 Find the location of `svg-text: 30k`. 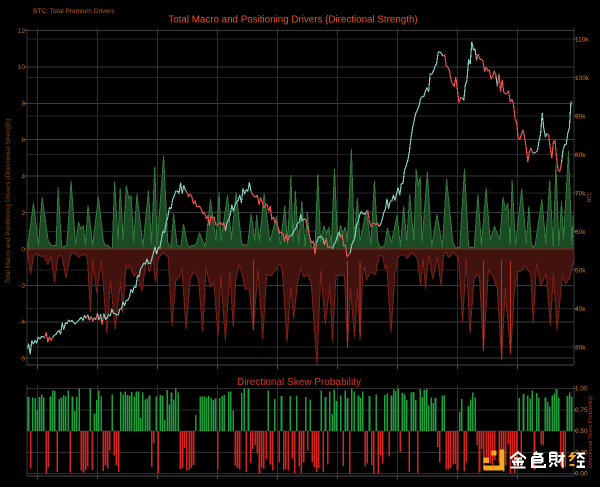

svg-text: 30k is located at coordinates (580, 347).